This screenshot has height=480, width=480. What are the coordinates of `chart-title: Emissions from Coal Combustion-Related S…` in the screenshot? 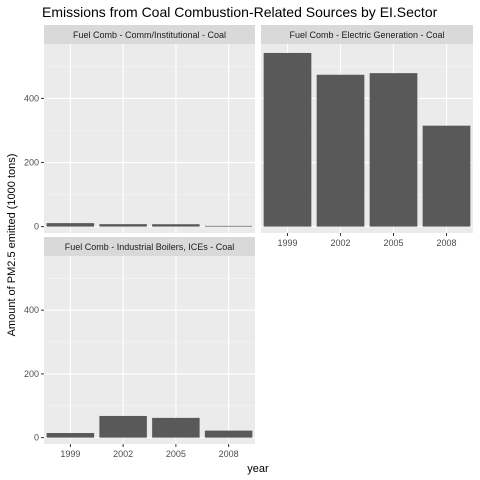 It's located at (240, 12).